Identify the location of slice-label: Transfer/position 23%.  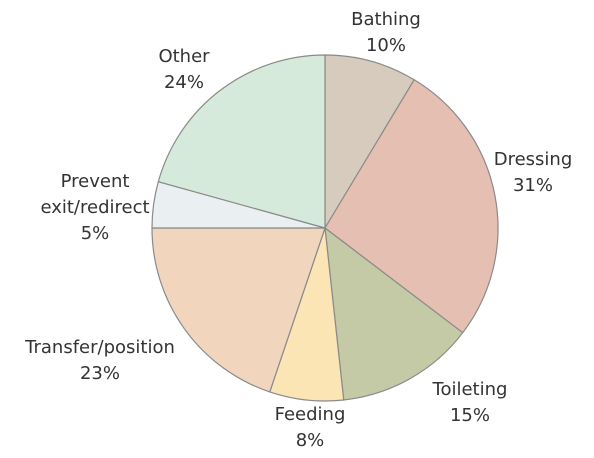
(100, 361).